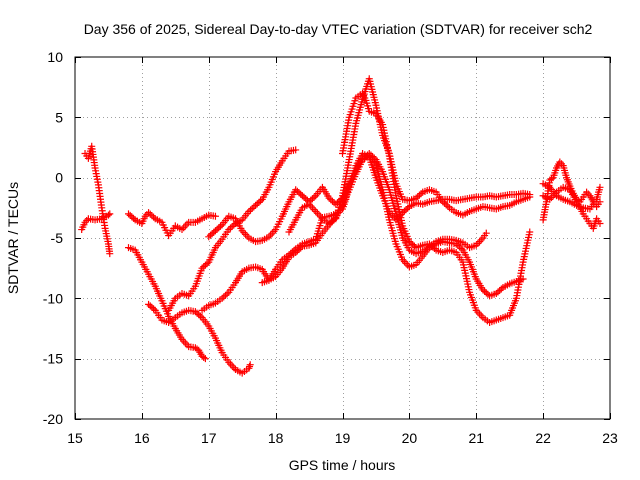  What do you see at coordinates (13, 238) in the screenshot?
I see `y-axis-label: SDTVAR / TECUs` at bounding box center [13, 238].